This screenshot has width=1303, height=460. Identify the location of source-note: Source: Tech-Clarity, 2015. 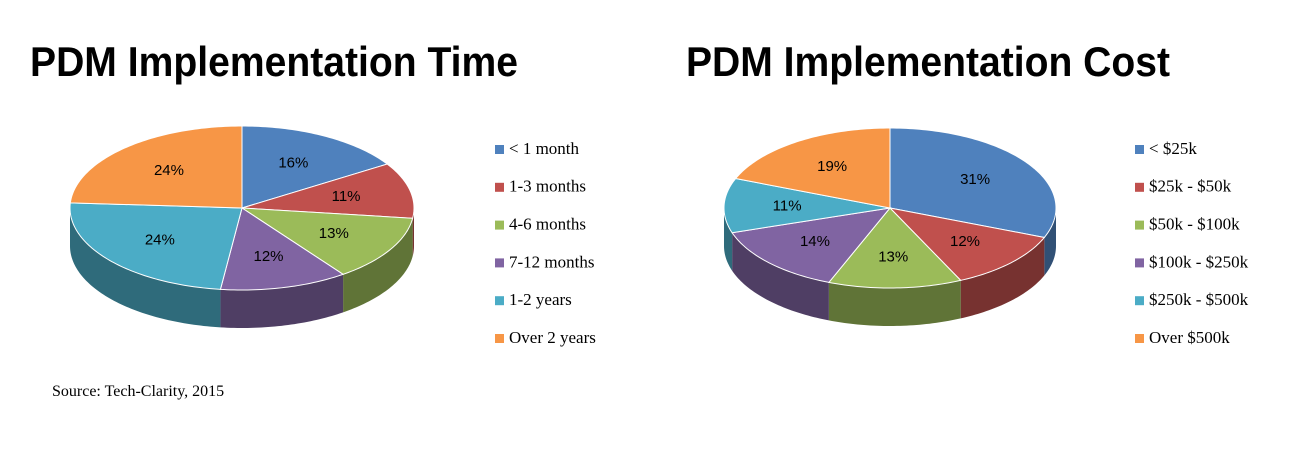
(138, 391).